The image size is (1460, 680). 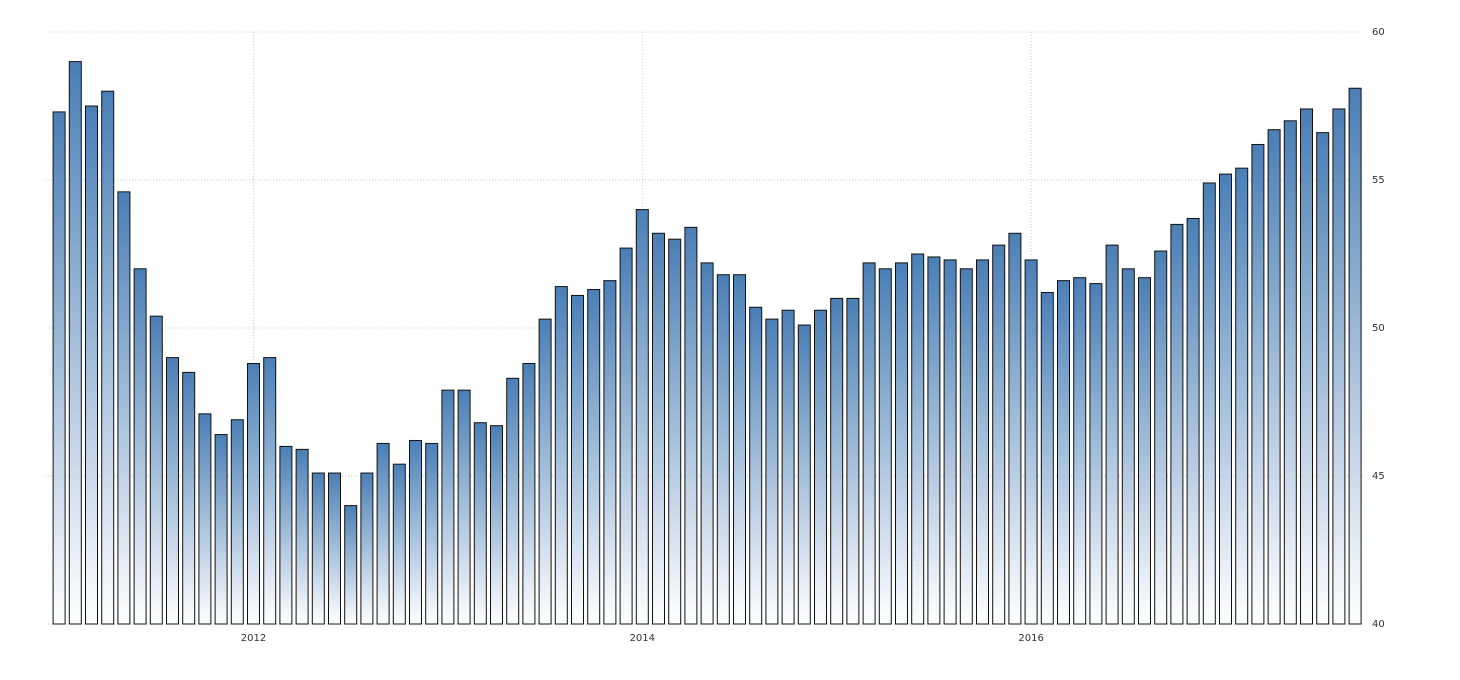 What do you see at coordinates (1378, 32) in the screenshot?
I see `y-tick-label: 60` at bounding box center [1378, 32].